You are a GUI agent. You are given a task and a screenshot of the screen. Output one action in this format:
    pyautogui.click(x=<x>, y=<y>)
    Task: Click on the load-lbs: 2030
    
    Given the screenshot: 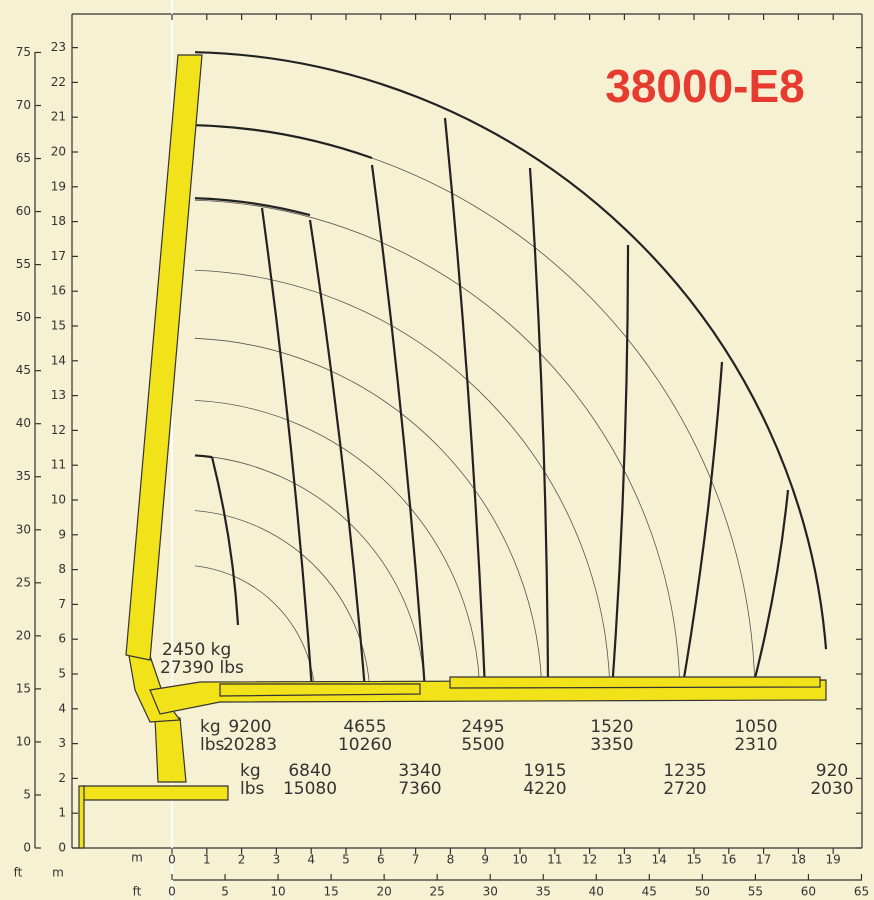 What is the action you would take?
    pyautogui.click(x=831, y=789)
    